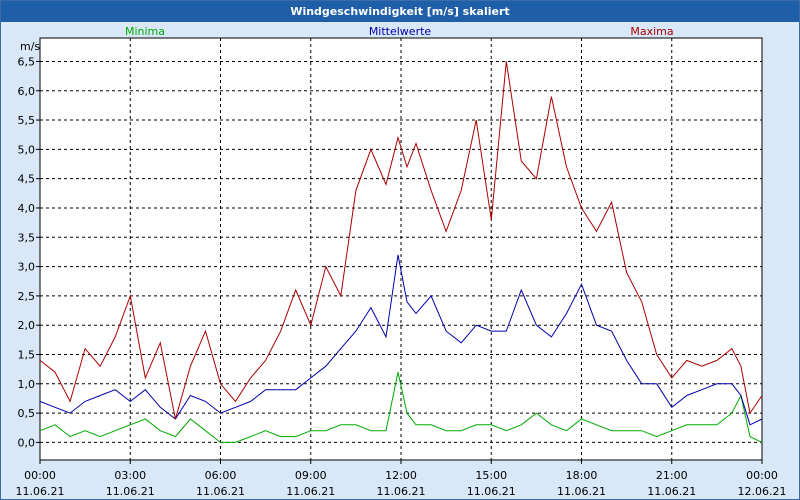 This screenshot has height=500, width=800. Describe the element at coordinates (762, 491) in the screenshot. I see `x-tick-date: 12.06.21` at that location.